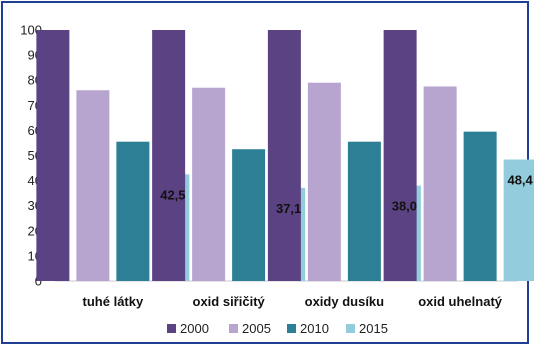 The image size is (534, 349). What do you see at coordinates (346, 194) in the screenshot?
I see `data-labels: 42,5 37,1 38,0 48,4` at bounding box center [346, 194].